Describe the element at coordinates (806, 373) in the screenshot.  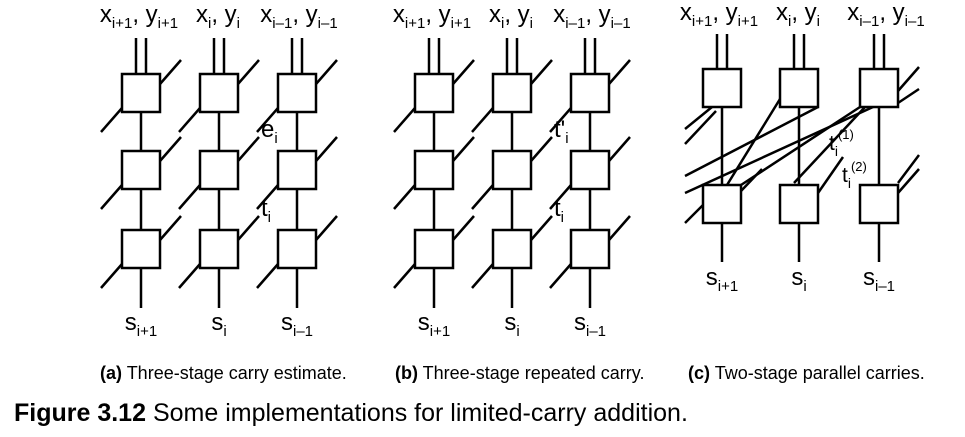
I see `caption-c: (c) Two-stage parallel carries.` at that location.